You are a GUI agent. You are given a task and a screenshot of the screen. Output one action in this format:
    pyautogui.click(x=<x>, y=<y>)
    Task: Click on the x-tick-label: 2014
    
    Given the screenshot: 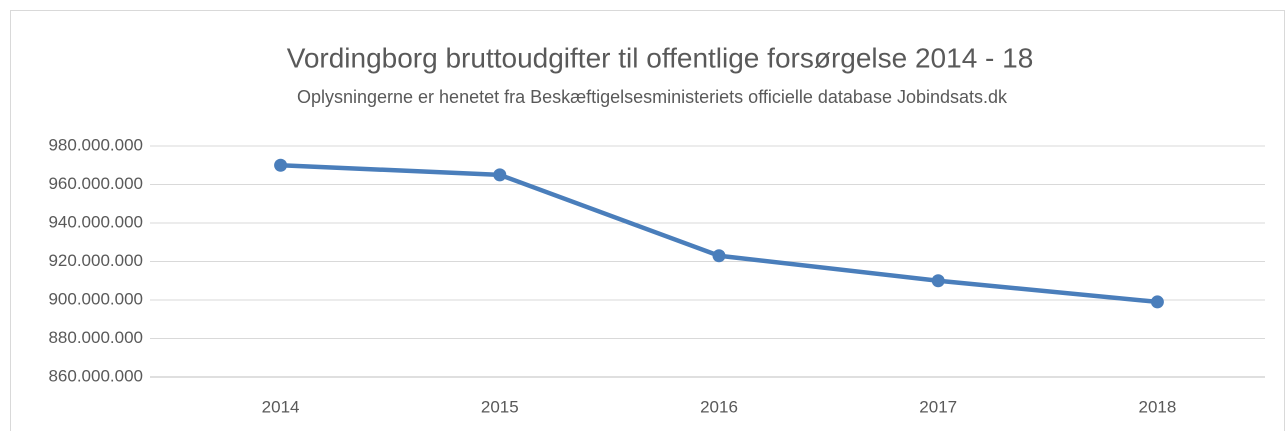 What is the action you would take?
    pyautogui.click(x=281, y=406)
    